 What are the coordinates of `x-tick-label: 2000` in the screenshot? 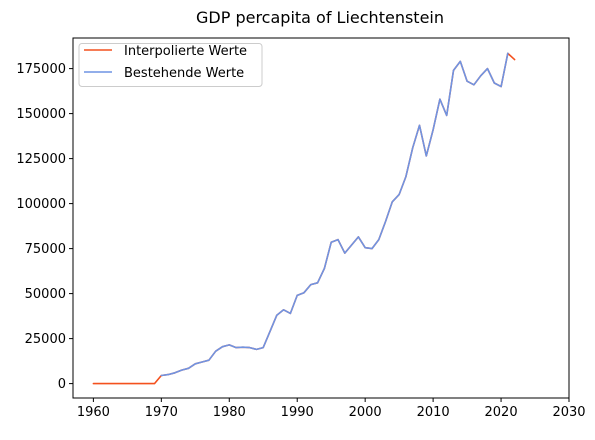 It's located at (365, 412).